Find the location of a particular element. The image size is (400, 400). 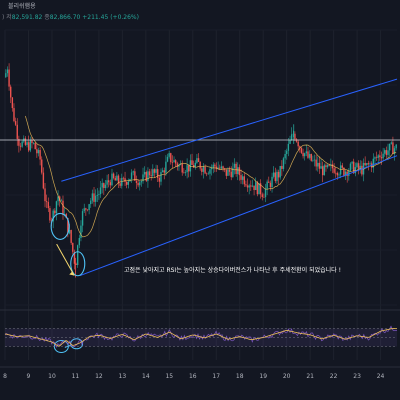

rsi-line is located at coordinates (201, 337).